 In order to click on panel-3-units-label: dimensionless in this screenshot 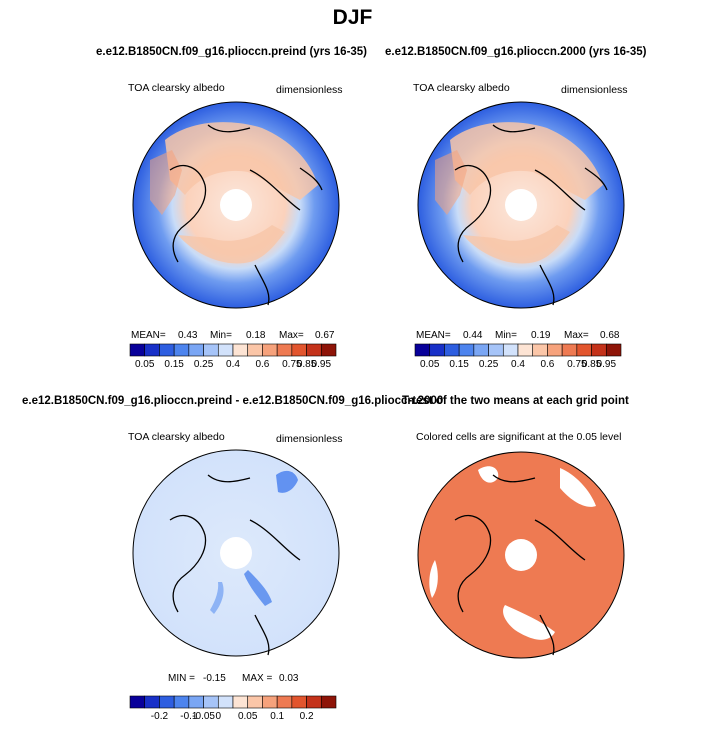, I will do `click(309, 439)`.